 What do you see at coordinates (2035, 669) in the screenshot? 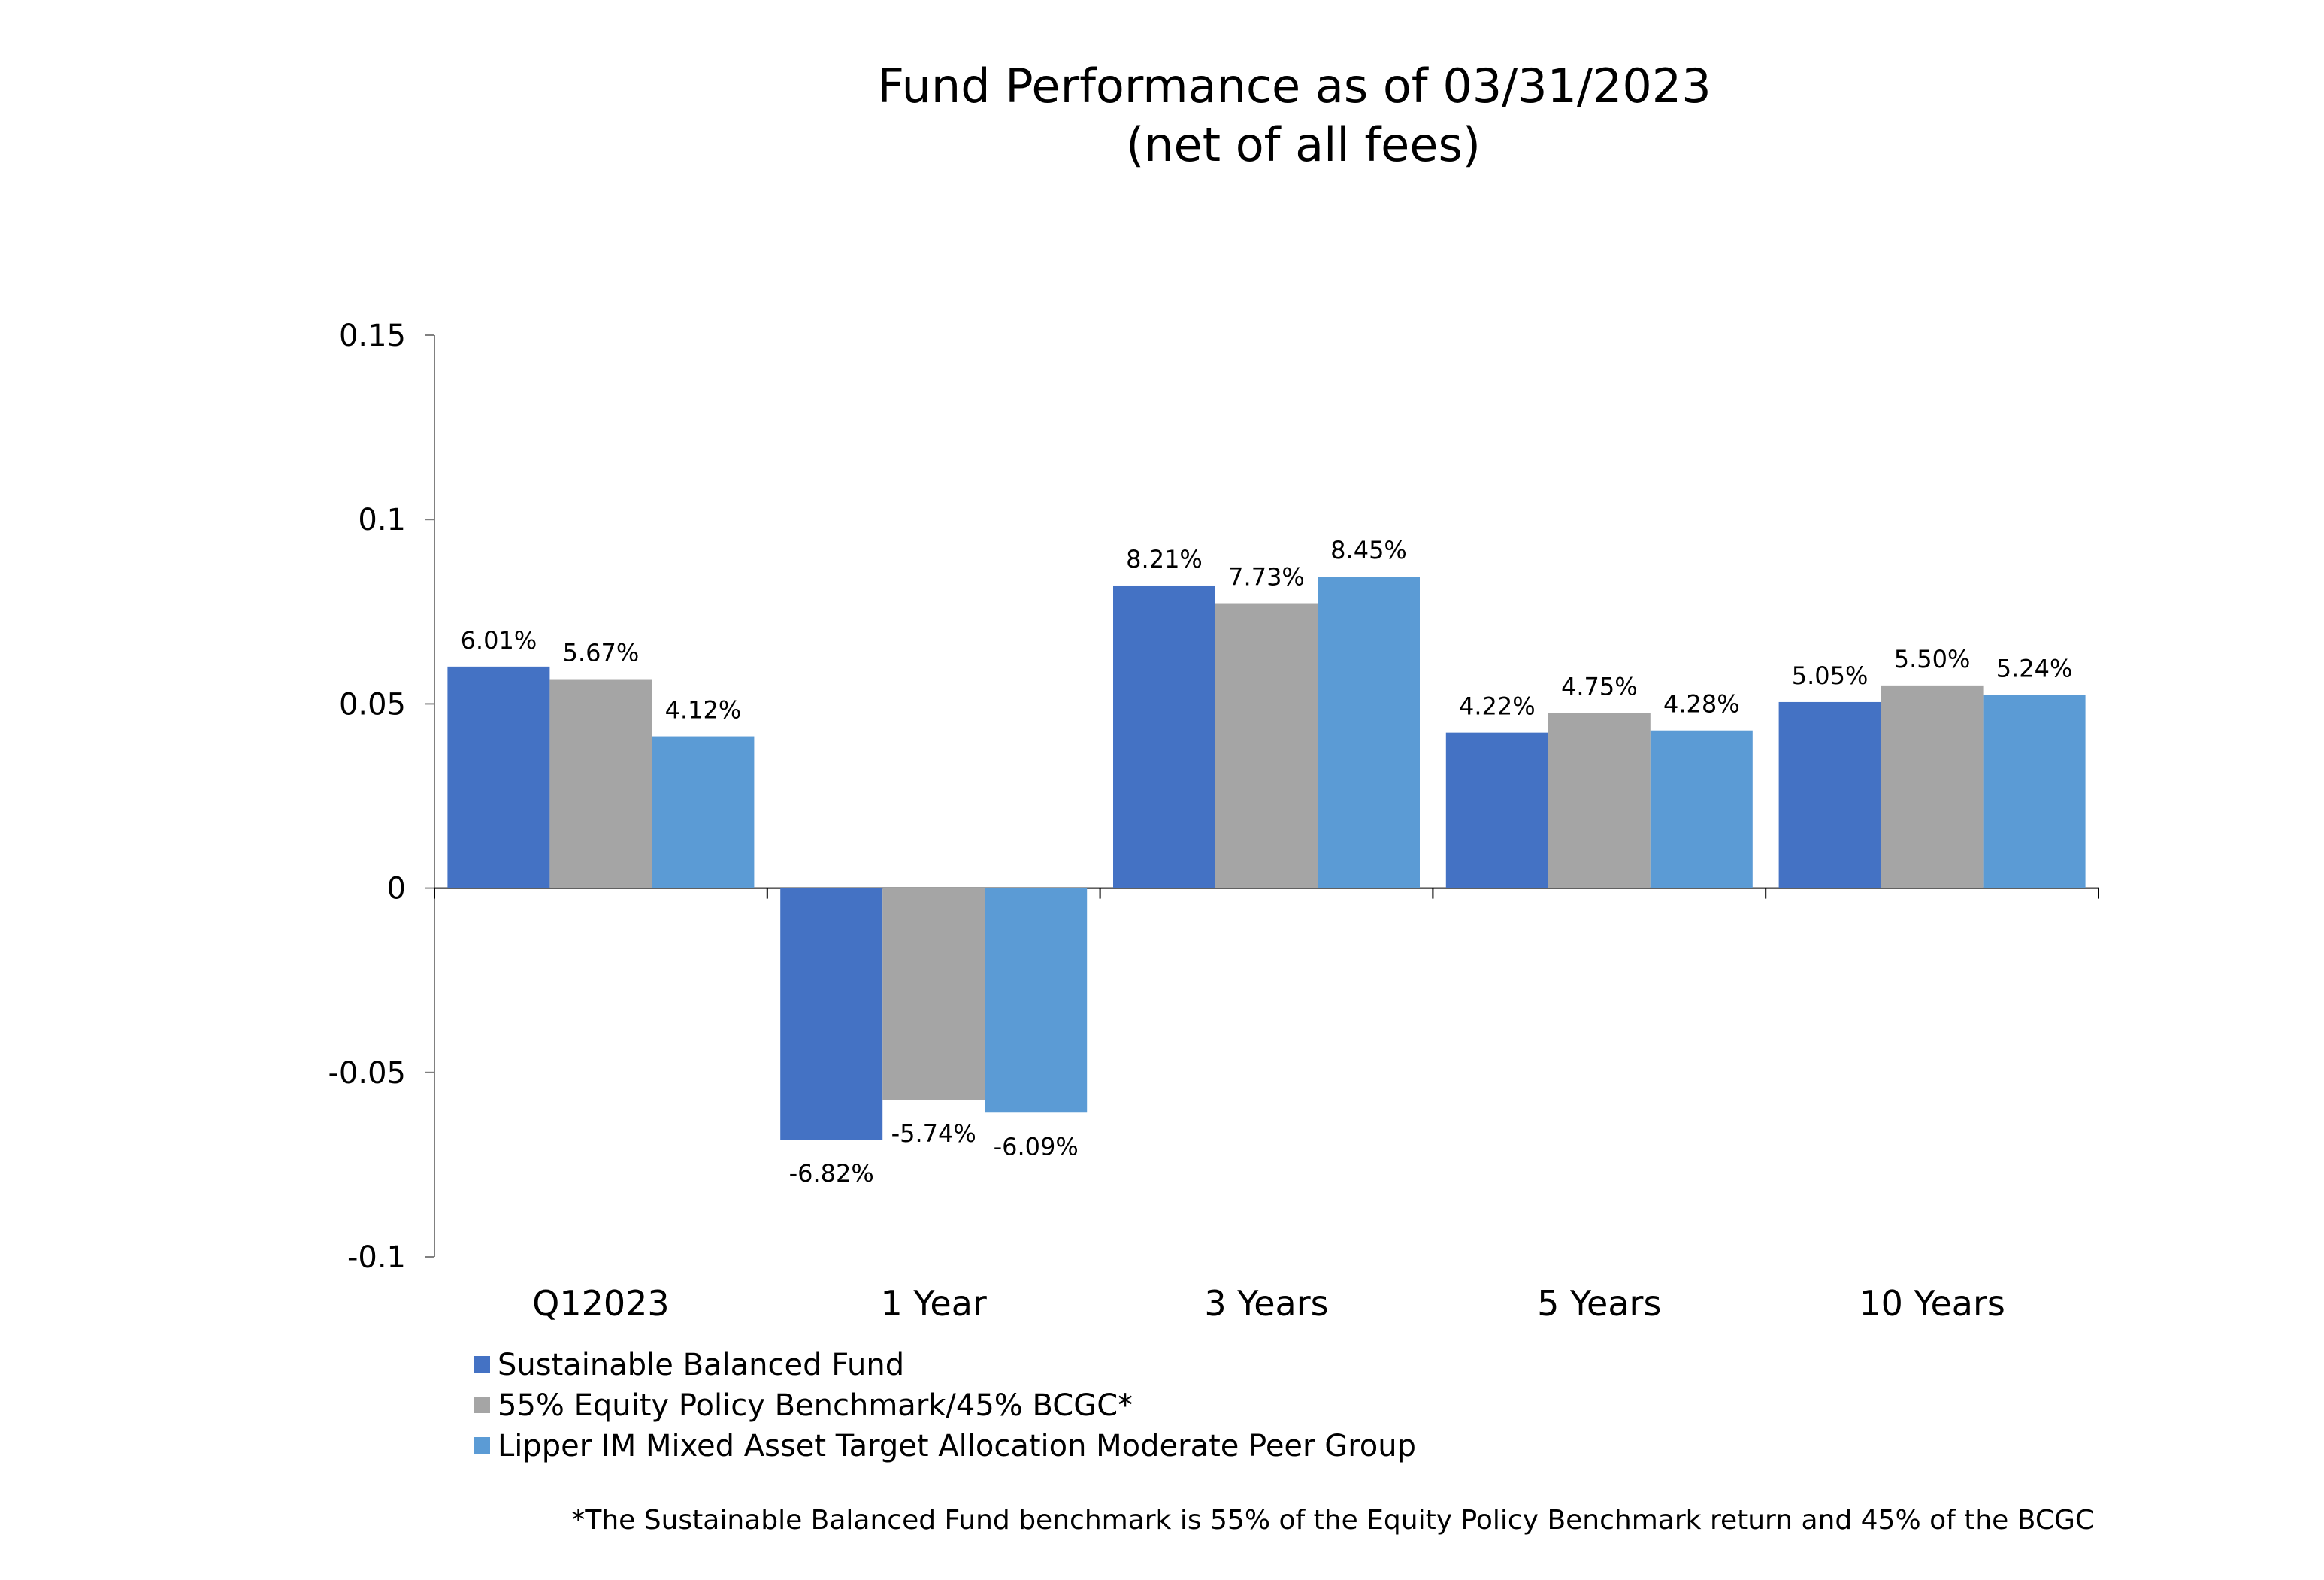
I see `data-label: 5.24%` at bounding box center [2035, 669].